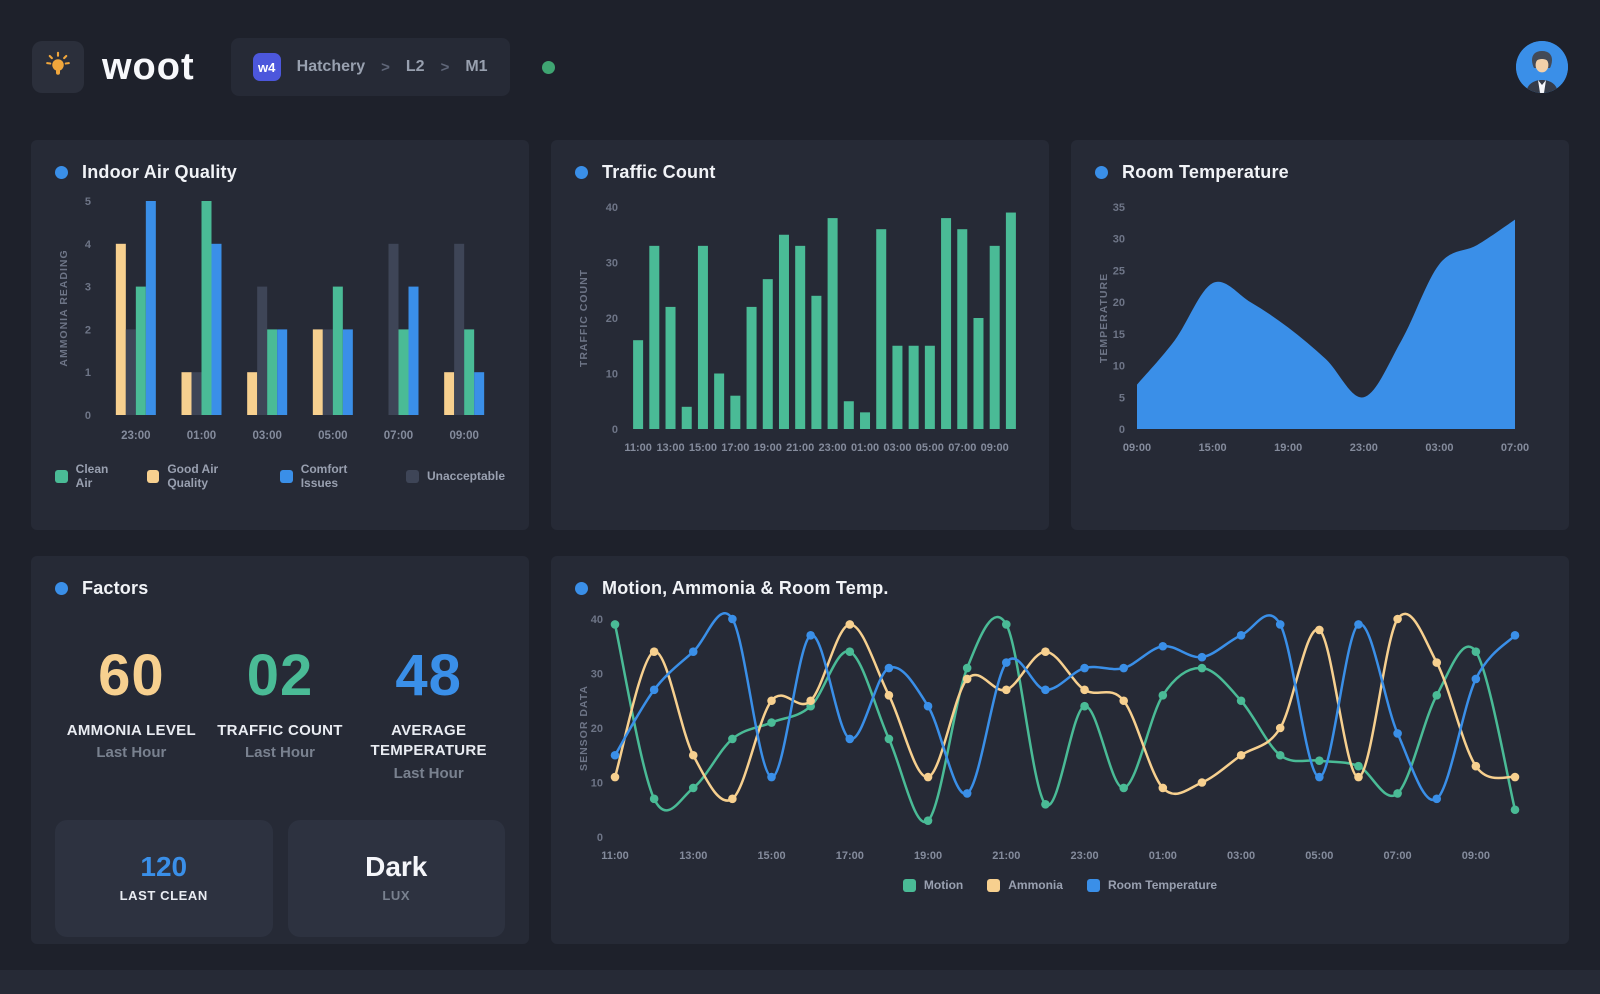 The width and height of the screenshot is (1600, 994). I want to click on card-title: Room Temperature, so click(1205, 172).